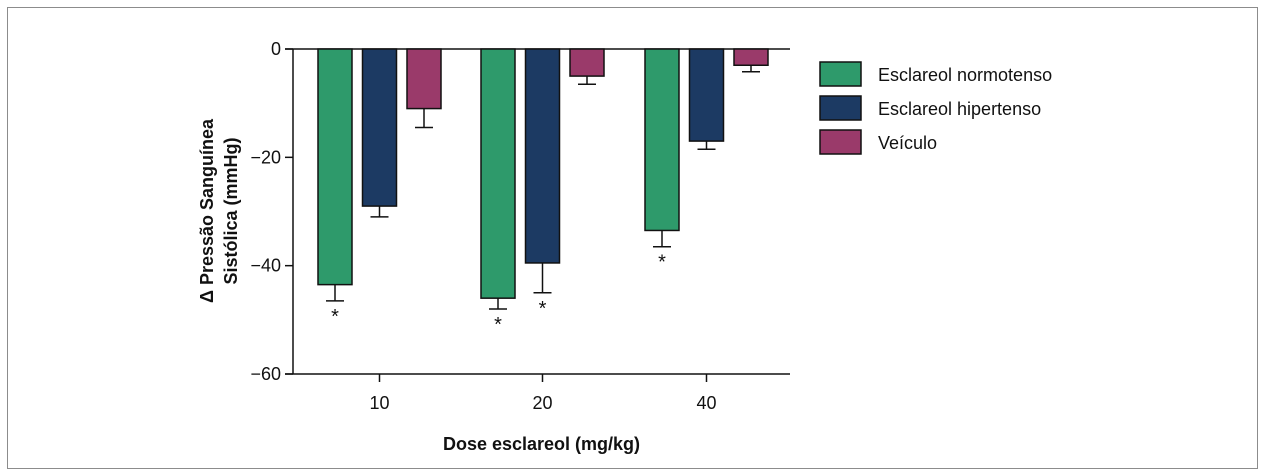 This screenshot has height=476, width=1266. What do you see at coordinates (265, 374) in the screenshot?
I see `y-tick-label: −60` at bounding box center [265, 374].